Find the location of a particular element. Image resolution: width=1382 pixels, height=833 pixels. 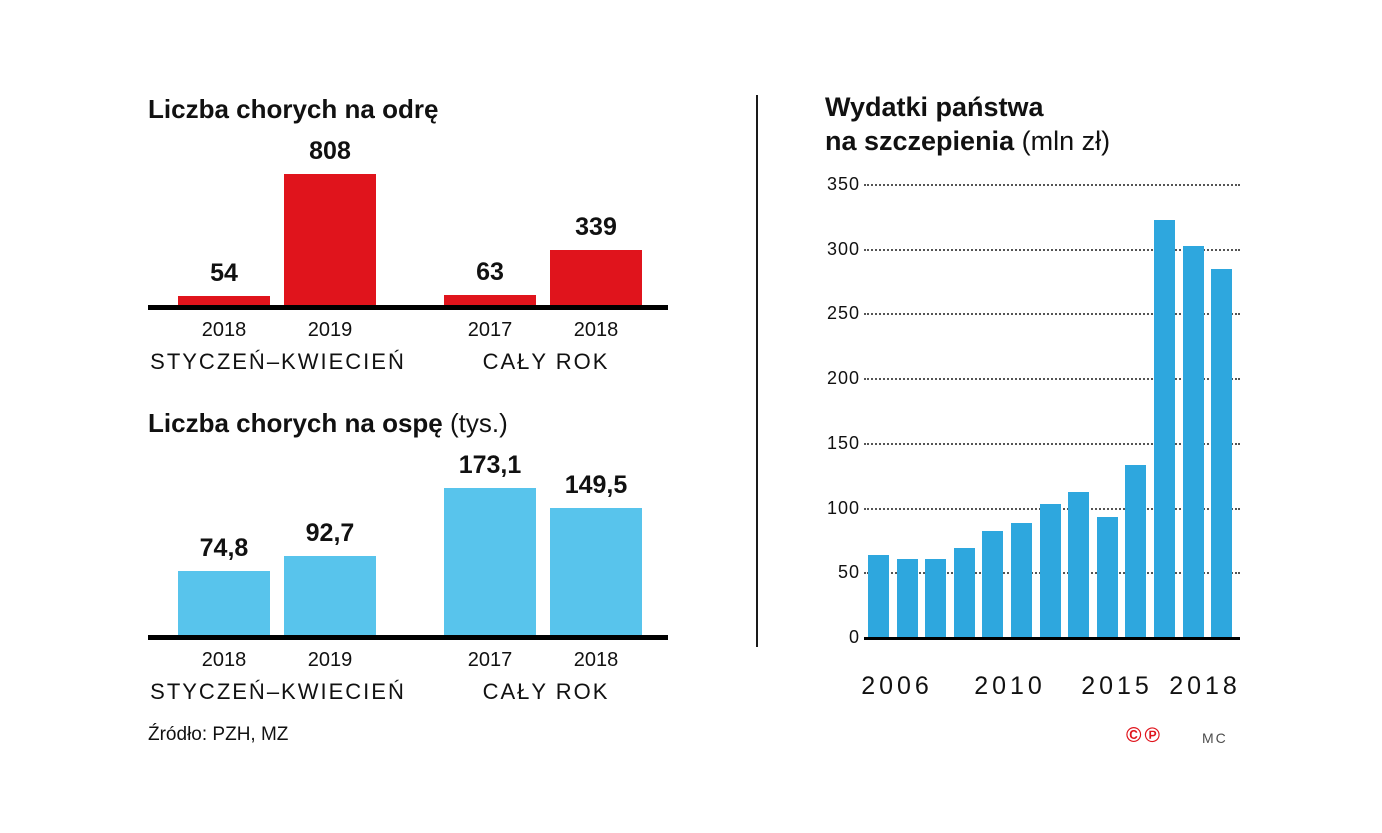

y-axis-tick-label: 300 is located at coordinates (843, 249).